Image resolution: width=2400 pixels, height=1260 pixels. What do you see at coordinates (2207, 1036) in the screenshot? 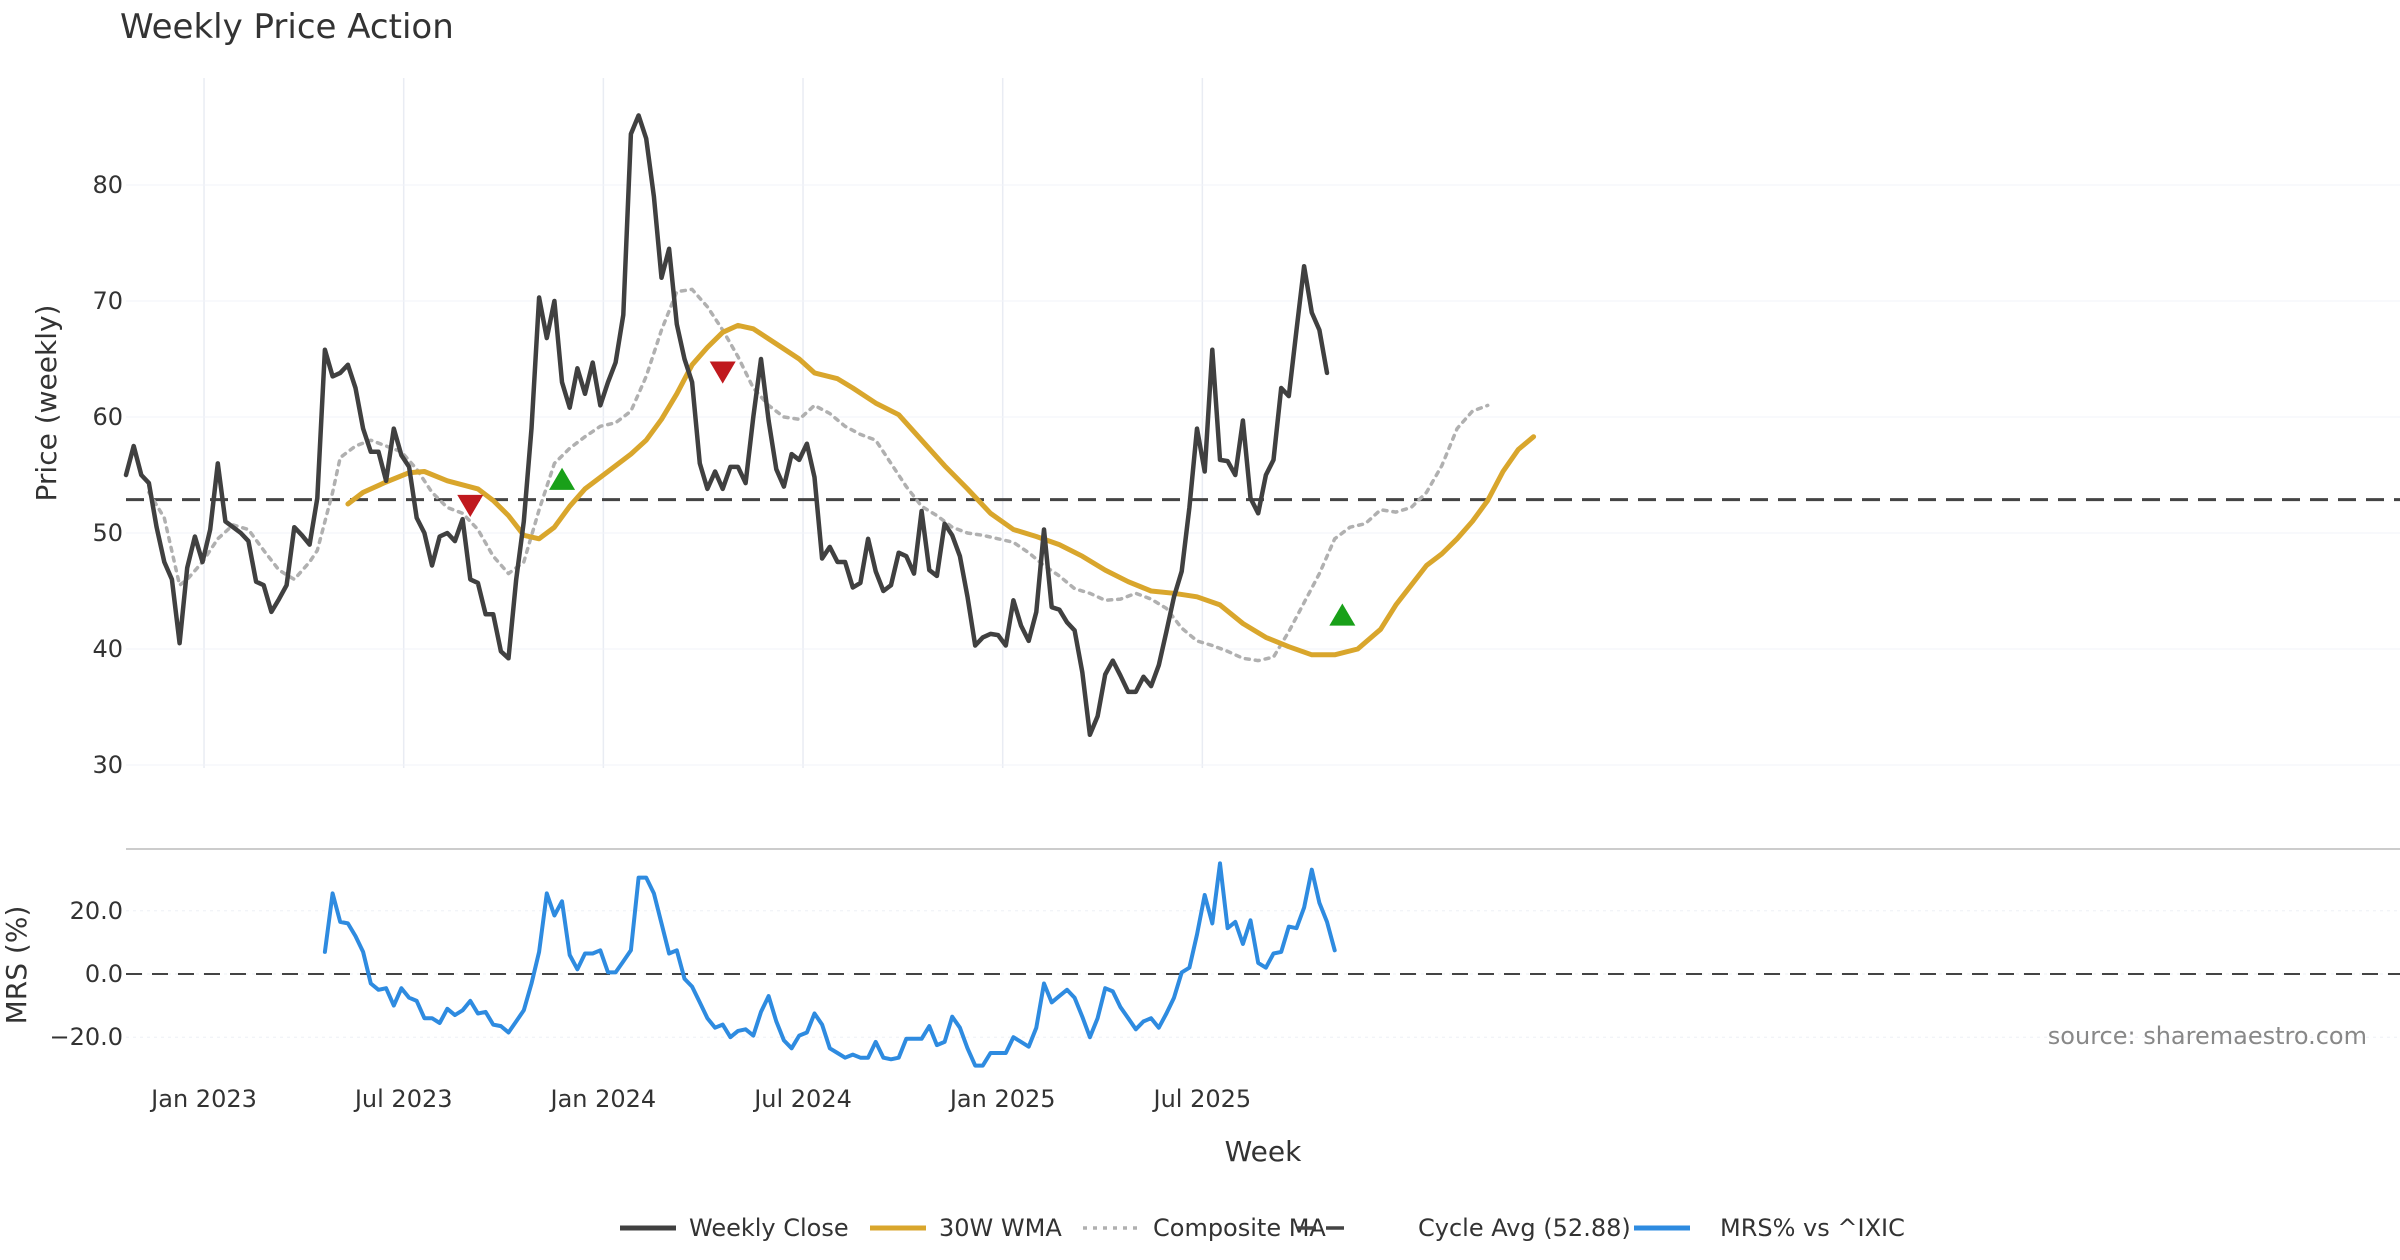
I see `source-note: source: sharemaestro.com` at bounding box center [2207, 1036].